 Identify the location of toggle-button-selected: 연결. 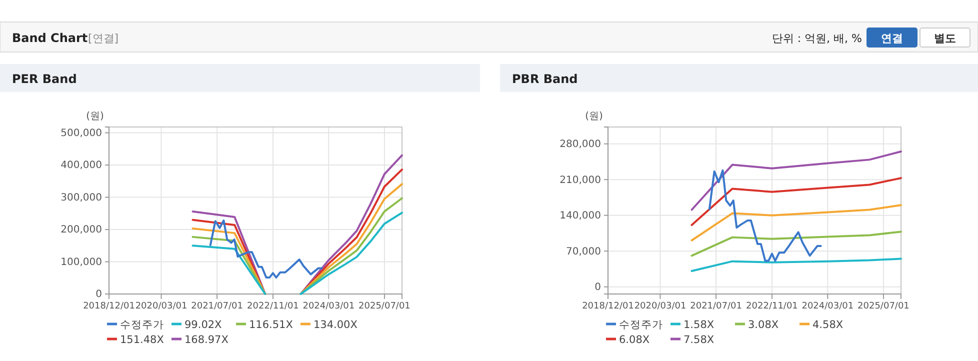
(892, 38).